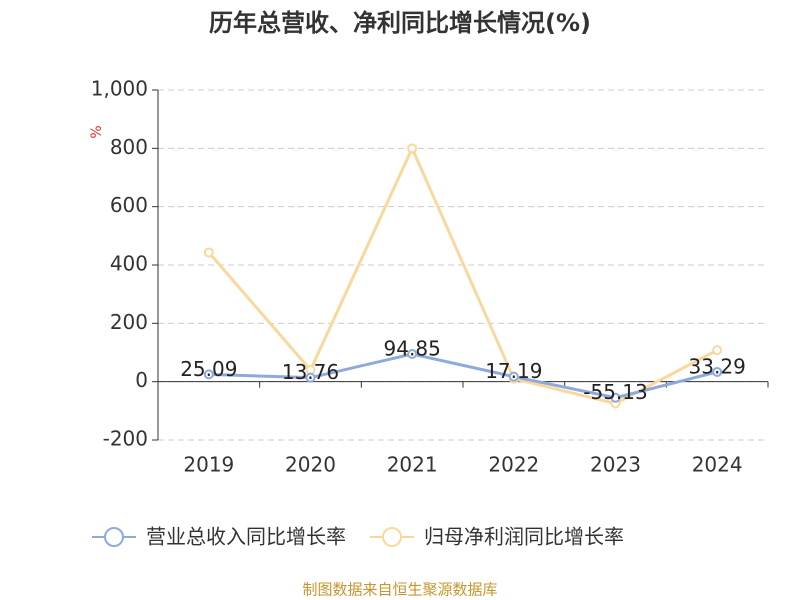  I want to click on source-note: 制图数据来自恒生聚源数据库, so click(399, 590).